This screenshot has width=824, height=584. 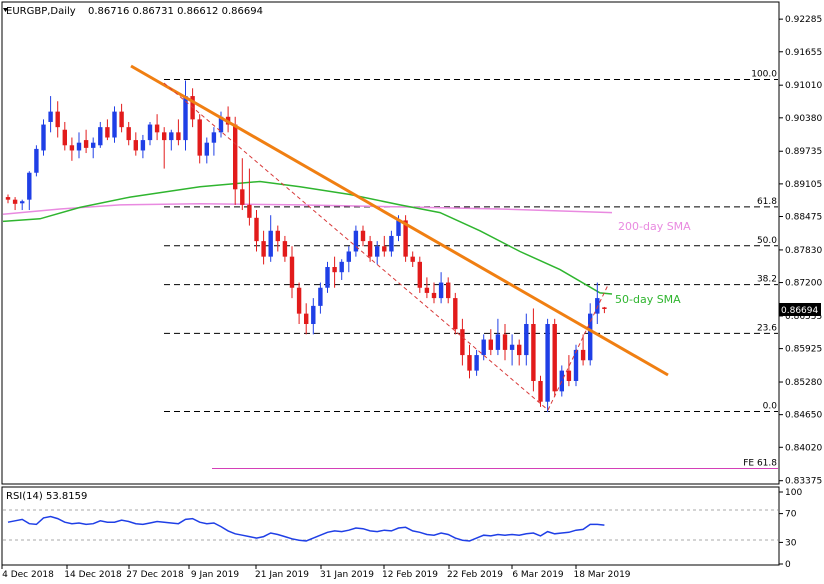 What do you see at coordinates (803, 448) in the screenshot?
I see `price-tick-label: 0.84020` at bounding box center [803, 448].